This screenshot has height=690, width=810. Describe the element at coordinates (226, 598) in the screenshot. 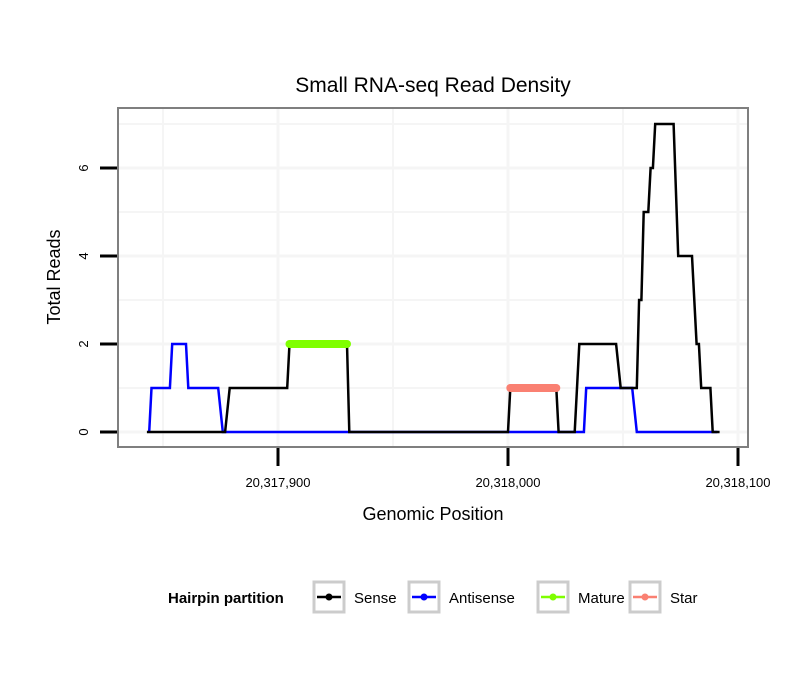

I see `legend-title: Hairpin partition` at that location.